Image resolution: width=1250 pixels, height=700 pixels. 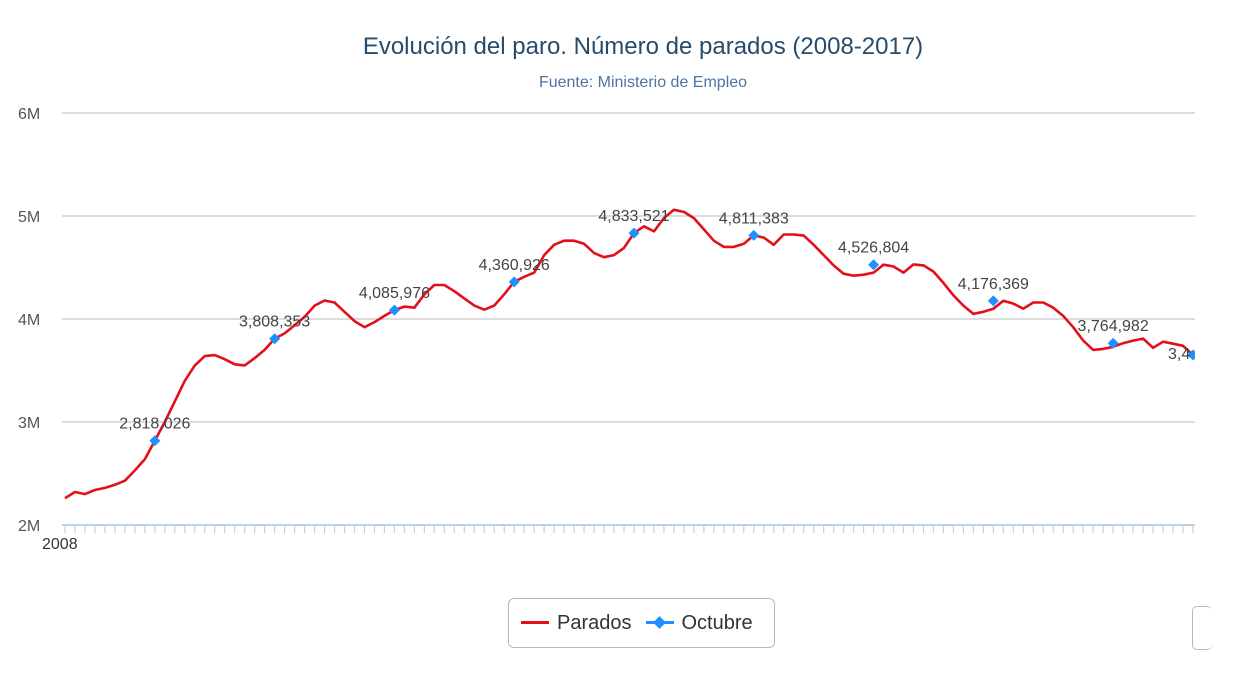 What do you see at coordinates (993, 284) in the screenshot?
I see `data-label: 4,176,369` at bounding box center [993, 284].